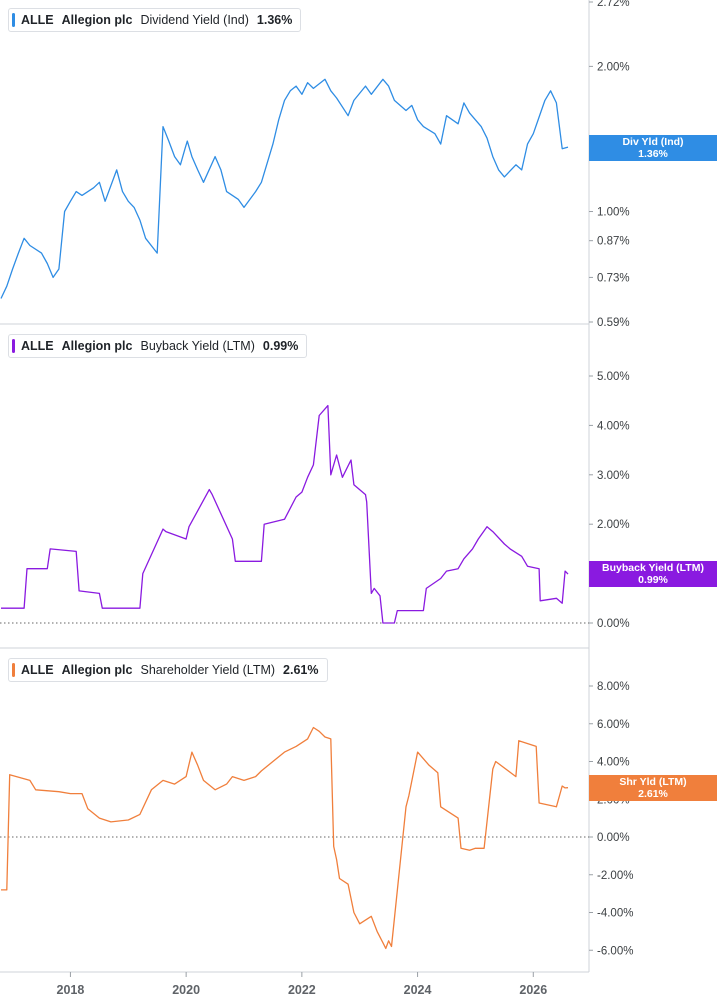 This screenshot has height=1005, width=717. Describe the element at coordinates (197, 346) in the screenshot. I see `legend-metric: Buyback Yield (LTM)` at that location.